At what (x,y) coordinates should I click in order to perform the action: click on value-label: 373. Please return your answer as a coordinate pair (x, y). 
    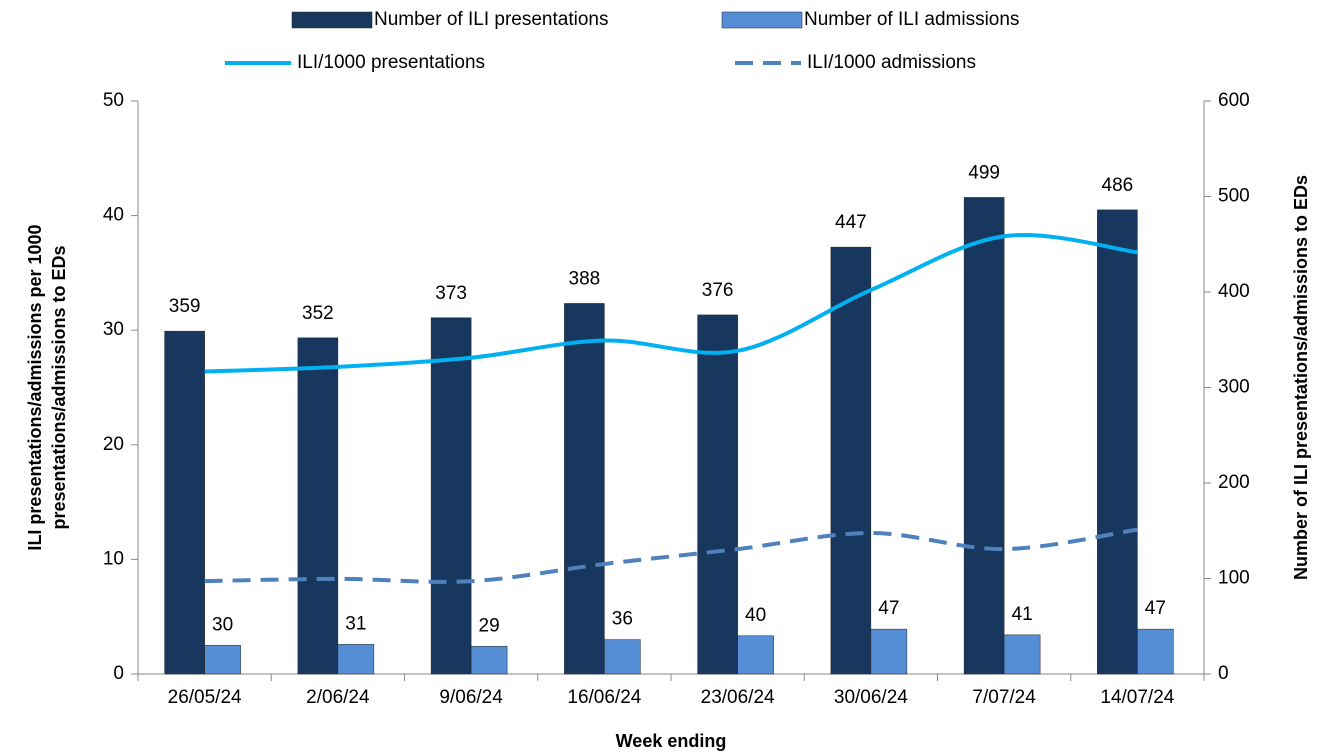
    Looking at the image, I should click on (451, 293).